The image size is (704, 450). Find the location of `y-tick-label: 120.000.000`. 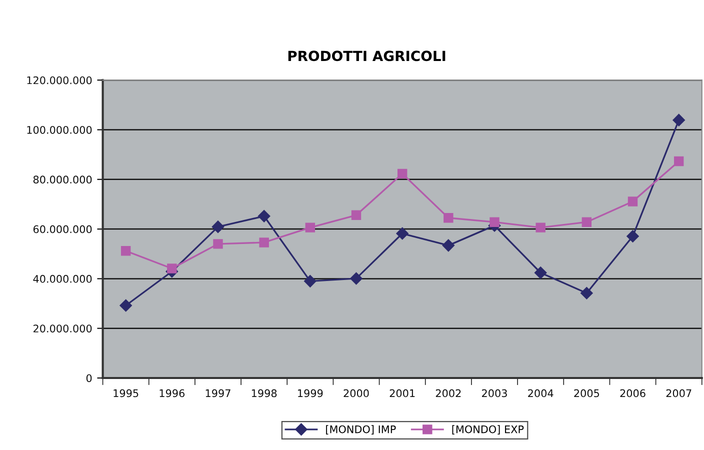

y-tick-label: 120.000.000 is located at coordinates (59, 80).